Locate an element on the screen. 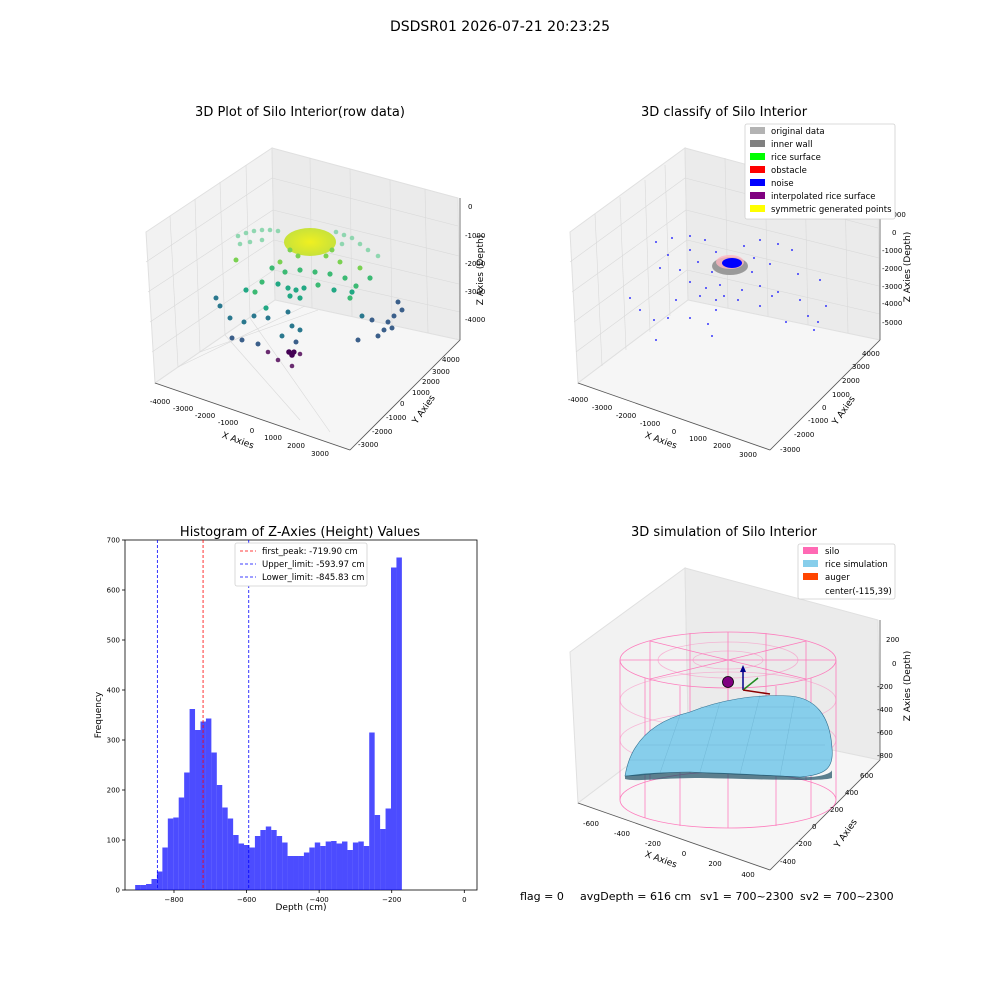 Image resolution: width=1000 pixels, height=1000 pixels. simulation-xlabel: X Axies is located at coordinates (660, 860).